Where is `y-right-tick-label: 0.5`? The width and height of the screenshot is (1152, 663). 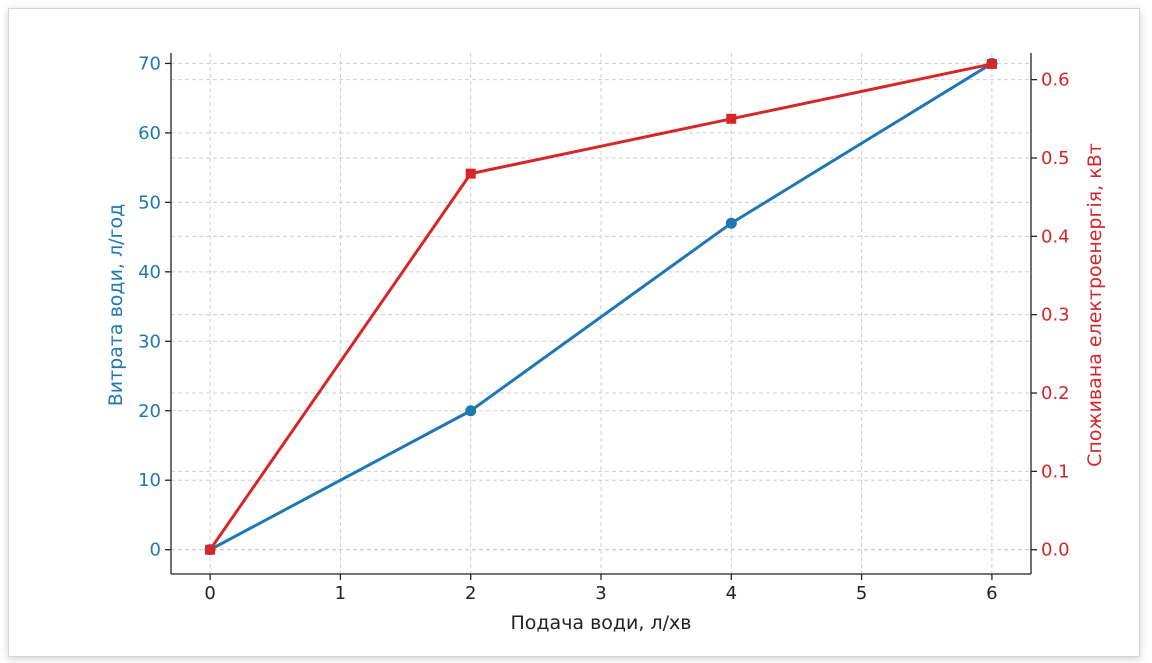
y-right-tick-label: 0.5 is located at coordinates (1055, 158).